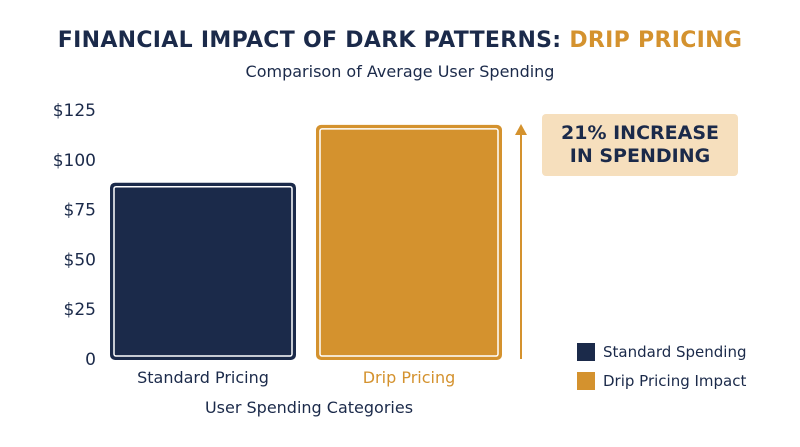 Image resolution: width=800 pixels, height=447 pixels. I want to click on legend-label-drip: Drip Pricing Impact, so click(675, 381).